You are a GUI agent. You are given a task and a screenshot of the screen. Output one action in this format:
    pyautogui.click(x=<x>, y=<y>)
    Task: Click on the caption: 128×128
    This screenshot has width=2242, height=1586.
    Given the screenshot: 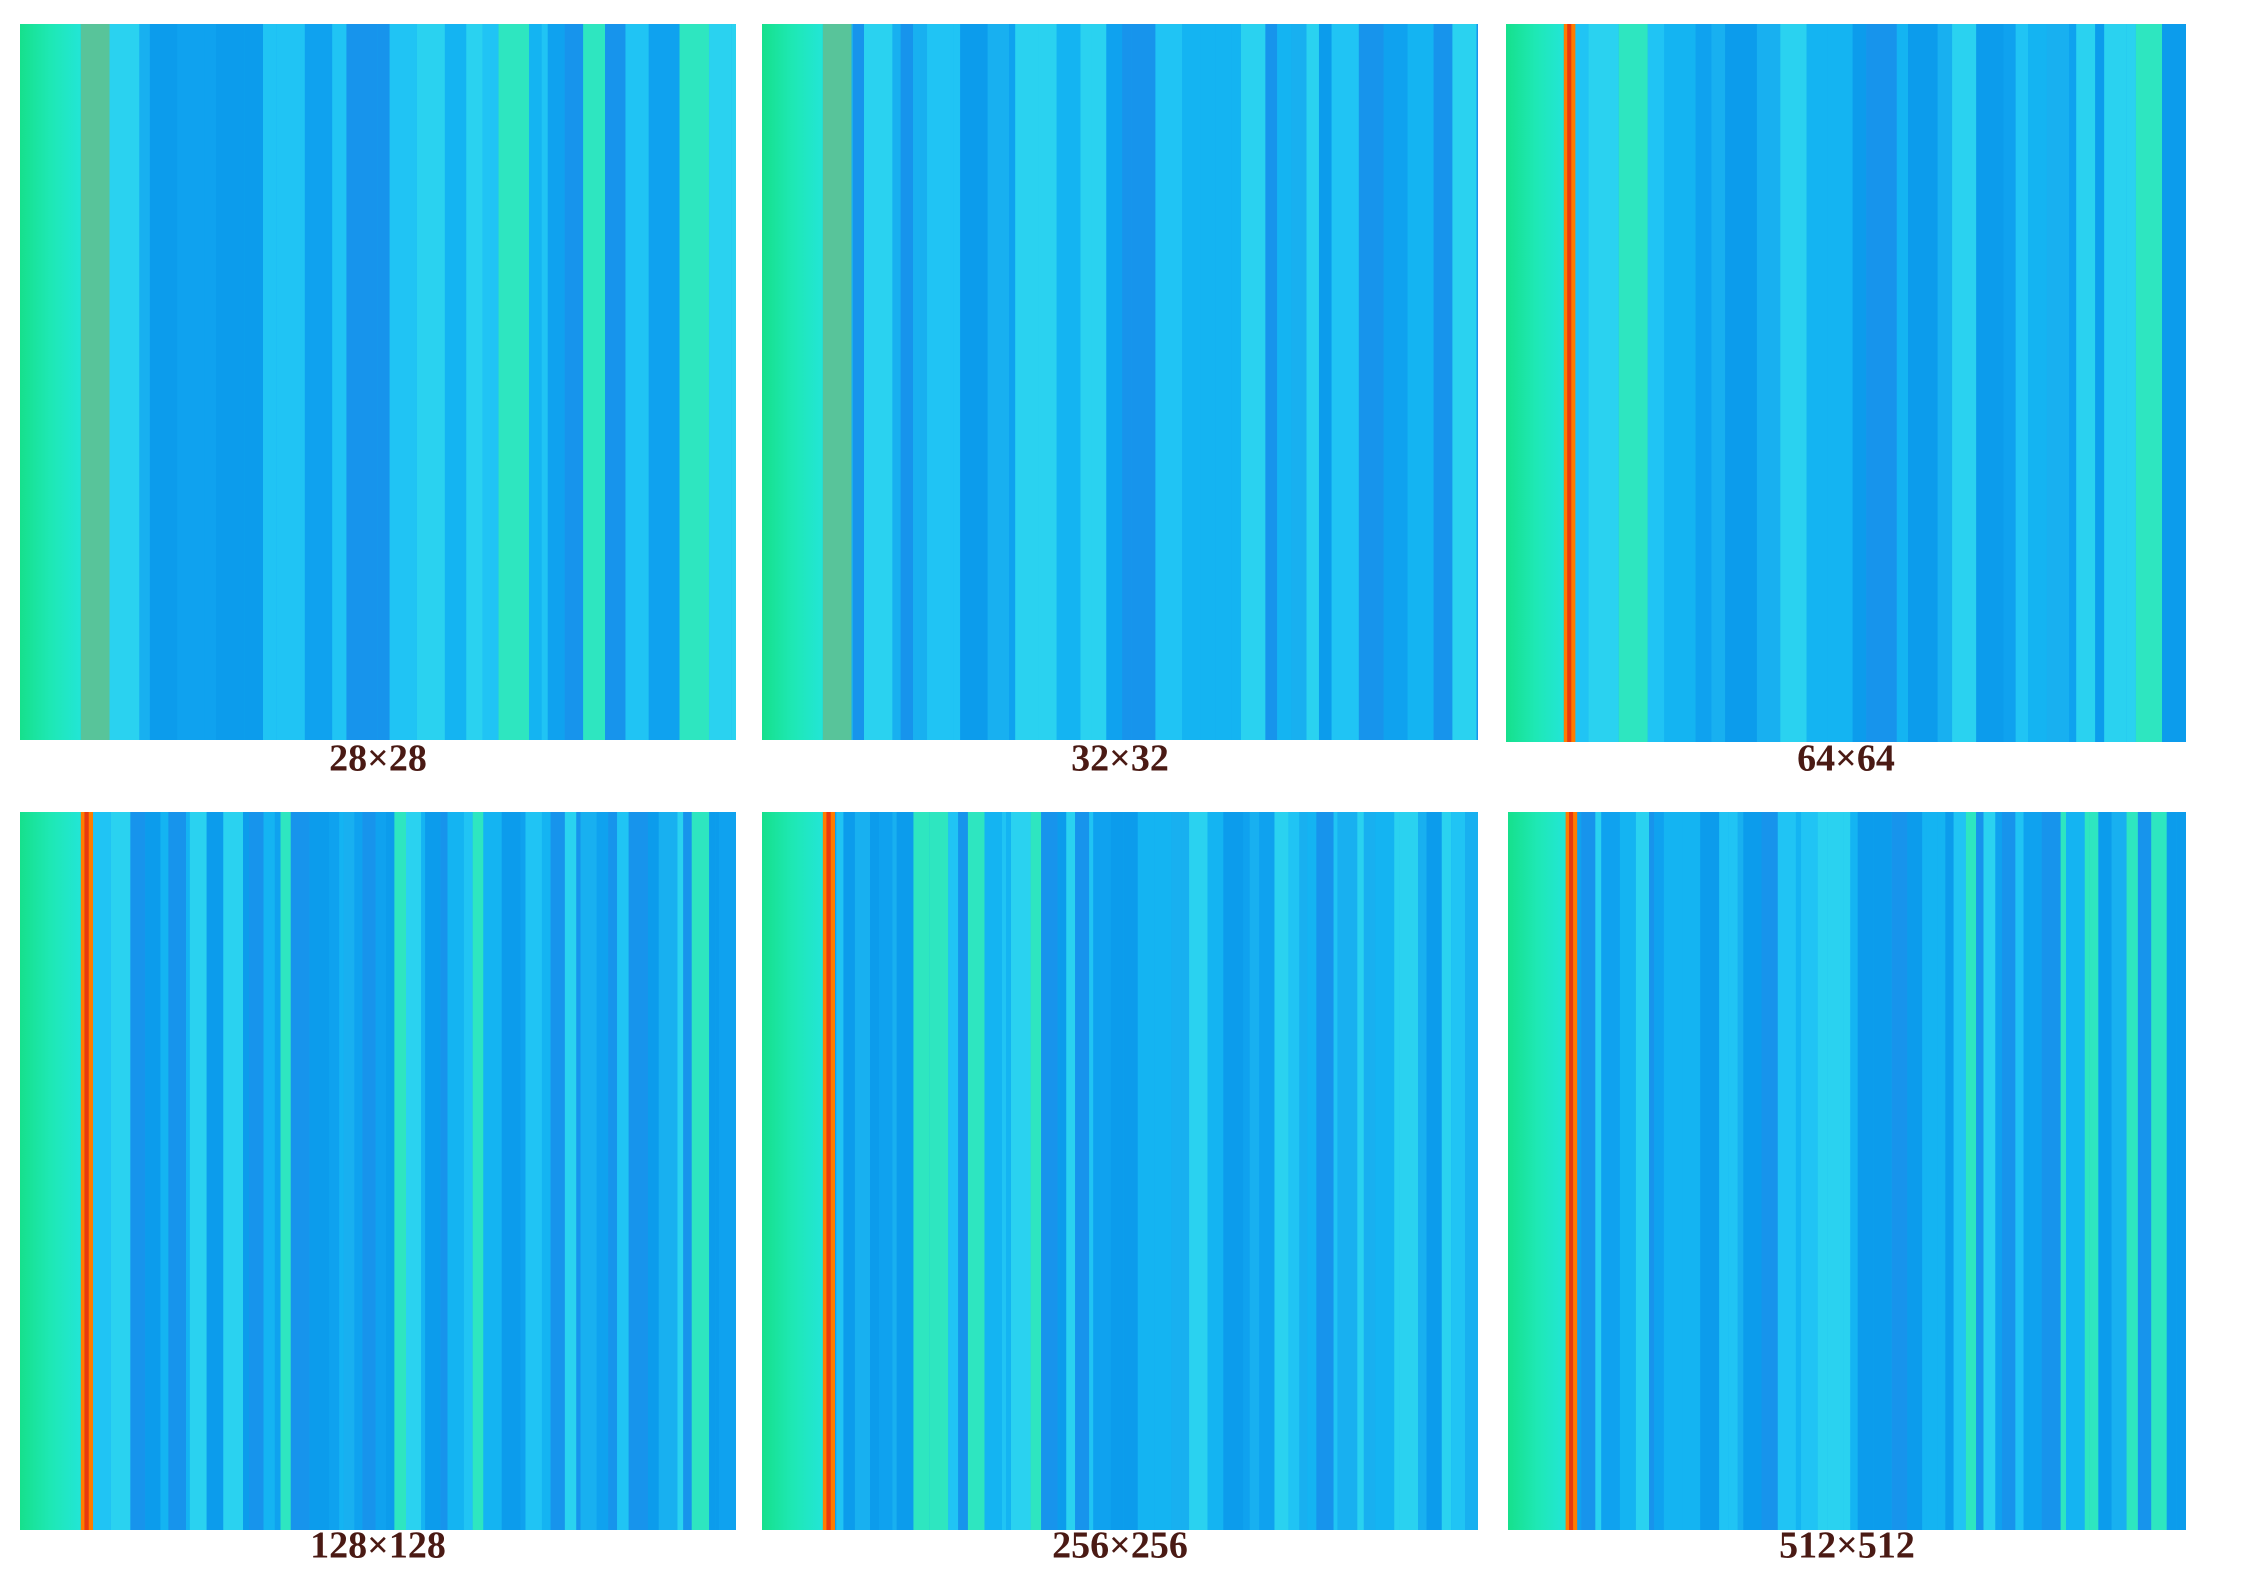 What is the action you would take?
    pyautogui.click(x=378, y=1546)
    